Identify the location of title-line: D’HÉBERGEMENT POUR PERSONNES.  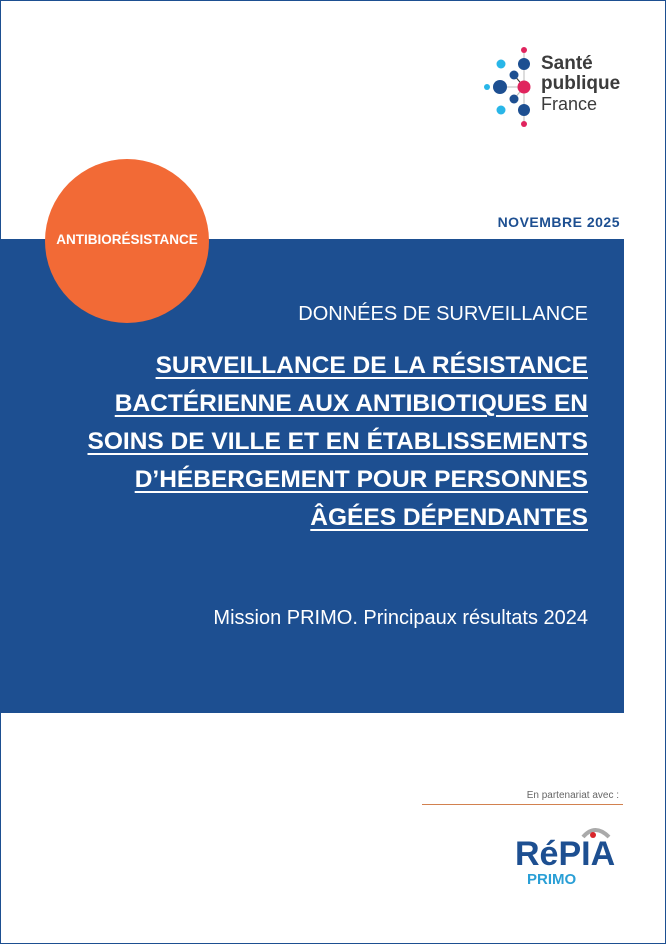
(361, 479).